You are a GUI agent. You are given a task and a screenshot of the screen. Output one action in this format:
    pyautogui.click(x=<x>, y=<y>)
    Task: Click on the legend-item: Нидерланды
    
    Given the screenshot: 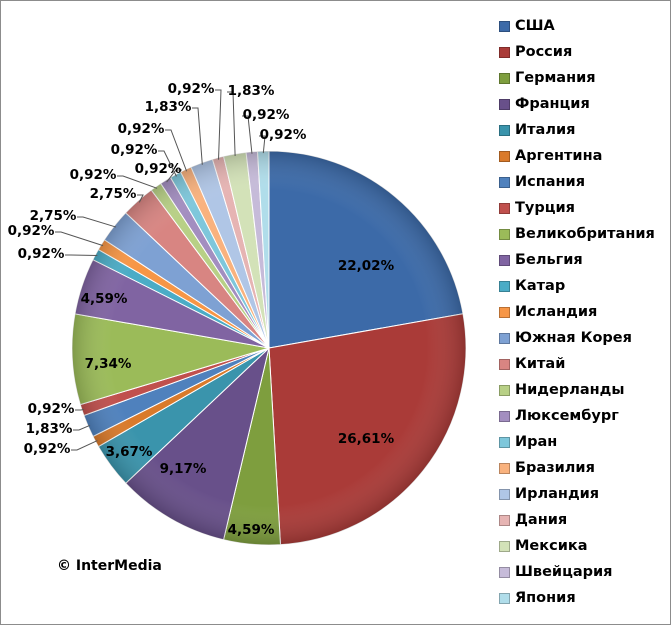 What is the action you would take?
    pyautogui.click(x=577, y=390)
    